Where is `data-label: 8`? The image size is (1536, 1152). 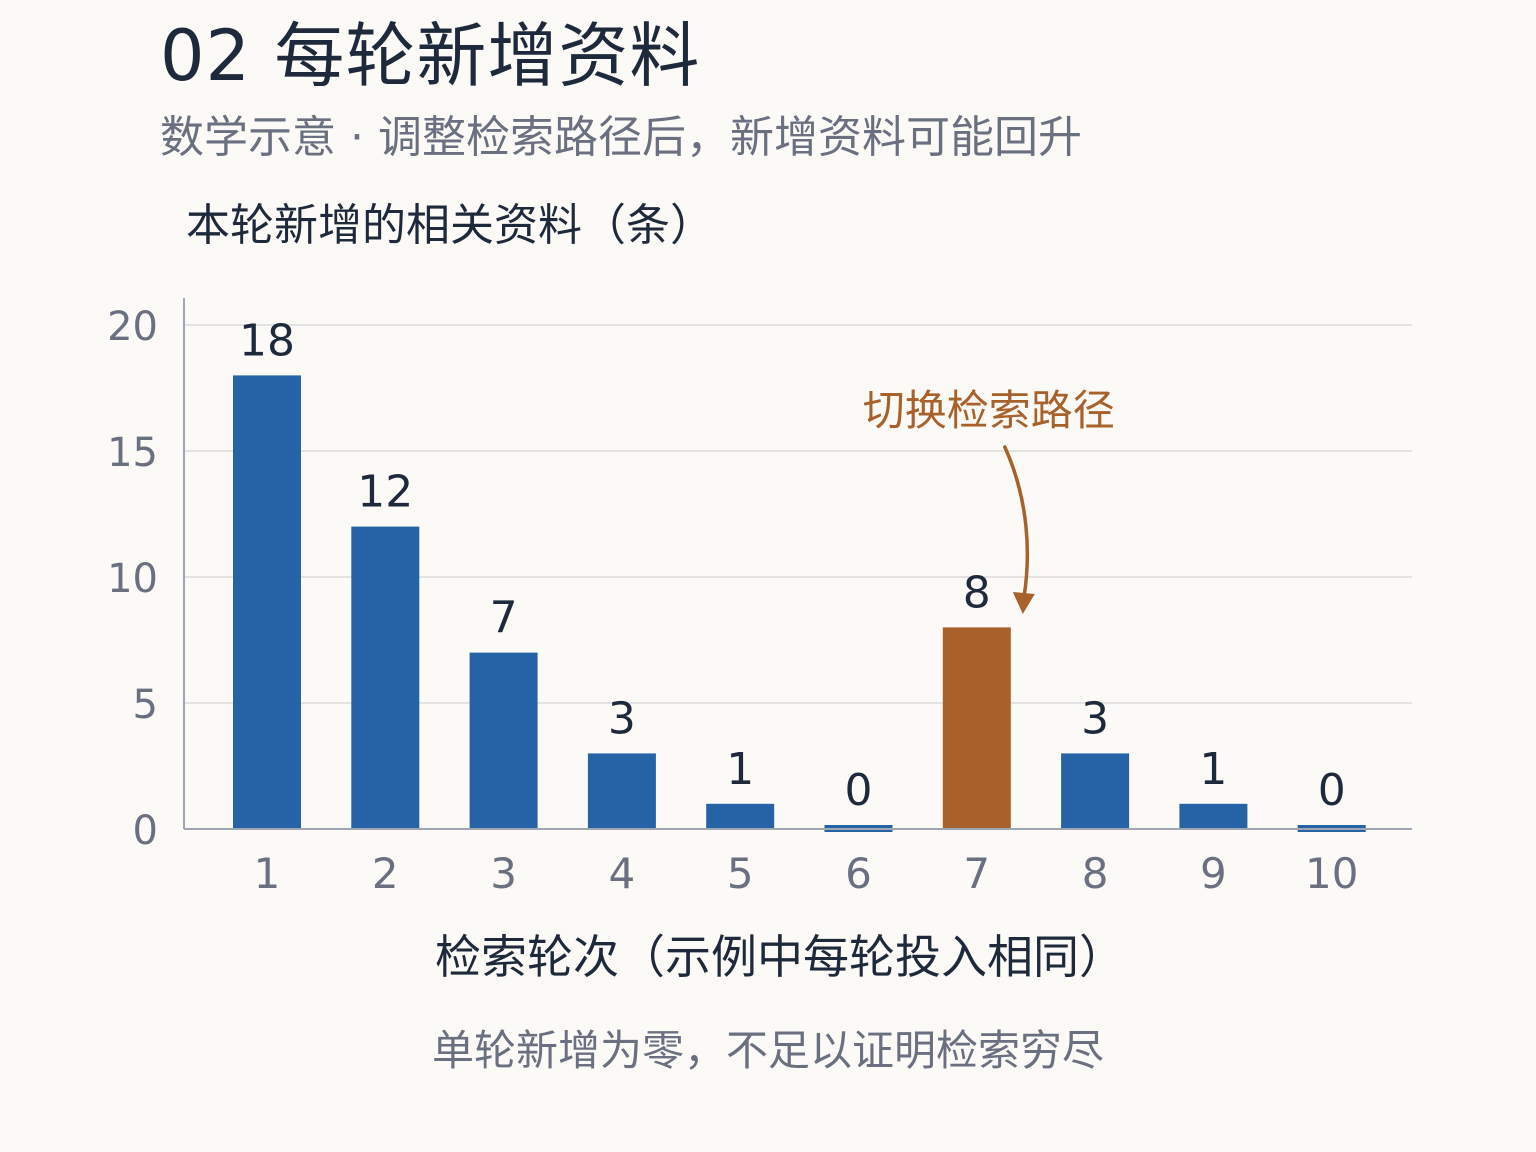 data-label: 8 is located at coordinates (977, 592).